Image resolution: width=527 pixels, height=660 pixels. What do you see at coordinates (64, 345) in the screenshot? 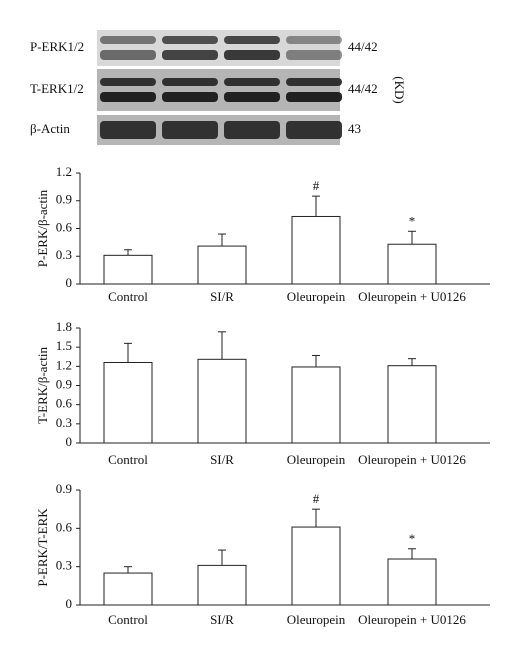
I see `y-tick-label: 1.5` at bounding box center [64, 345].